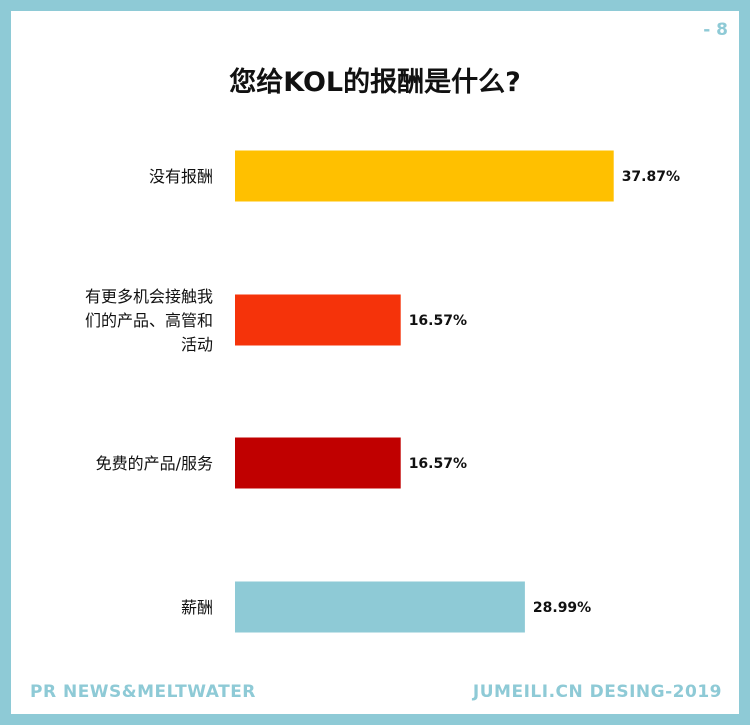 This screenshot has width=750, height=725. What do you see at coordinates (181, 176) in the screenshot?
I see `category-label-1: 没有报酬` at bounding box center [181, 176].